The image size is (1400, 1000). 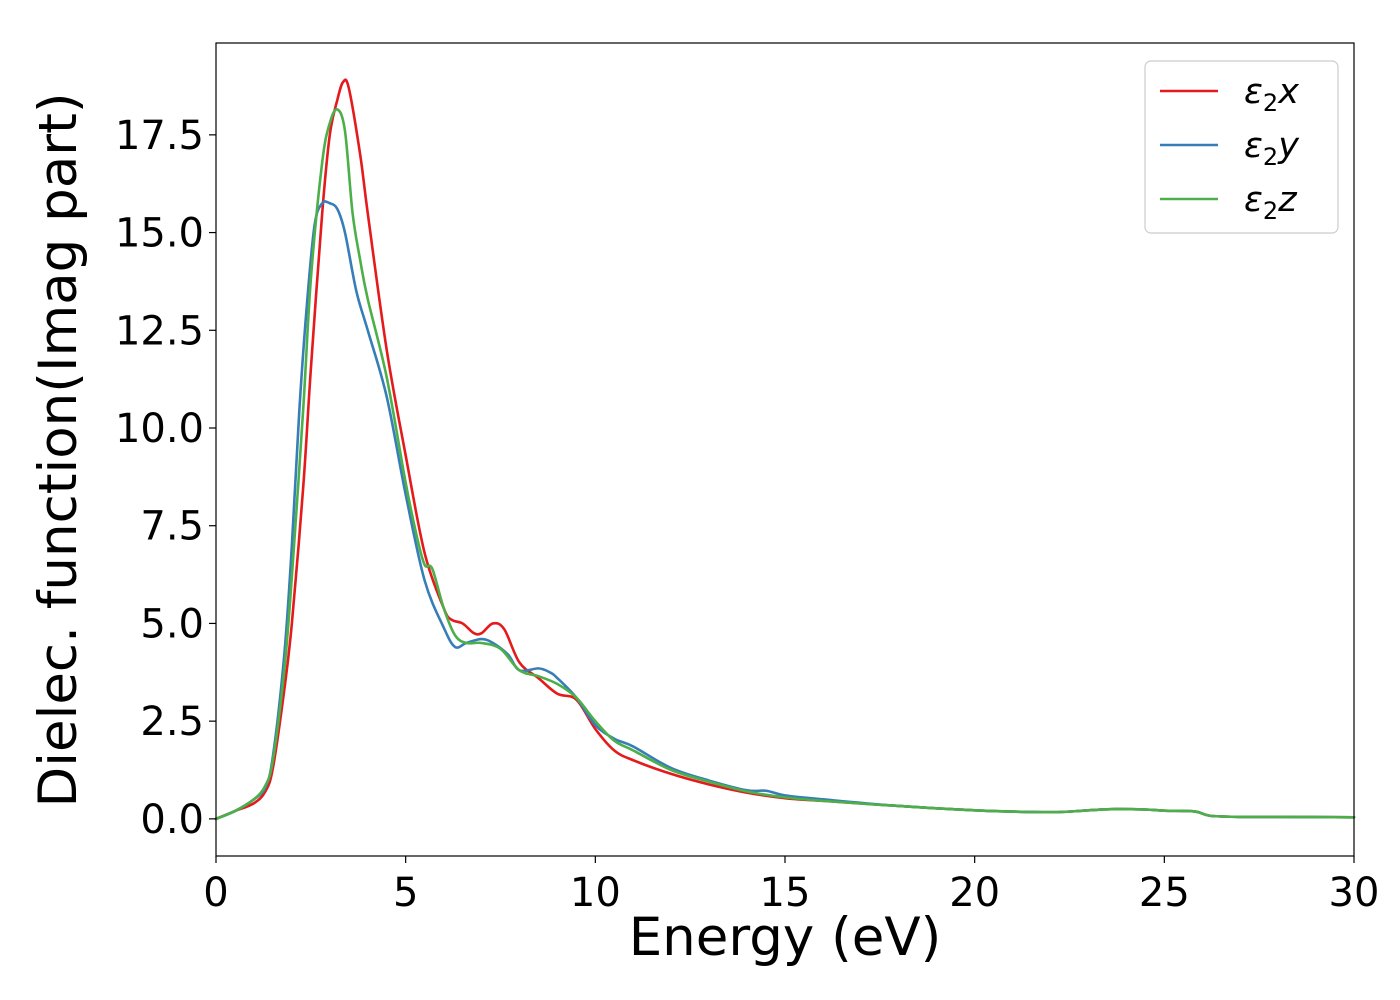 I want to click on legend-variable: y, so click(x=1288, y=146).